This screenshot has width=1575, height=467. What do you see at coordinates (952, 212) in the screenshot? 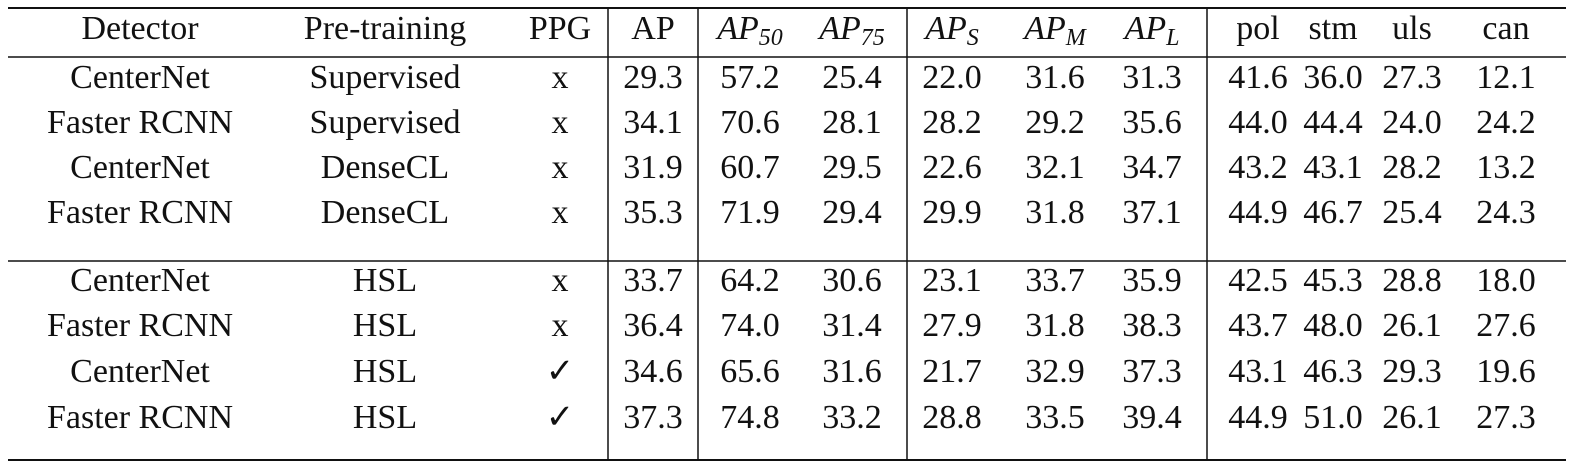
I see `table-cell: 29.9` at bounding box center [952, 212].